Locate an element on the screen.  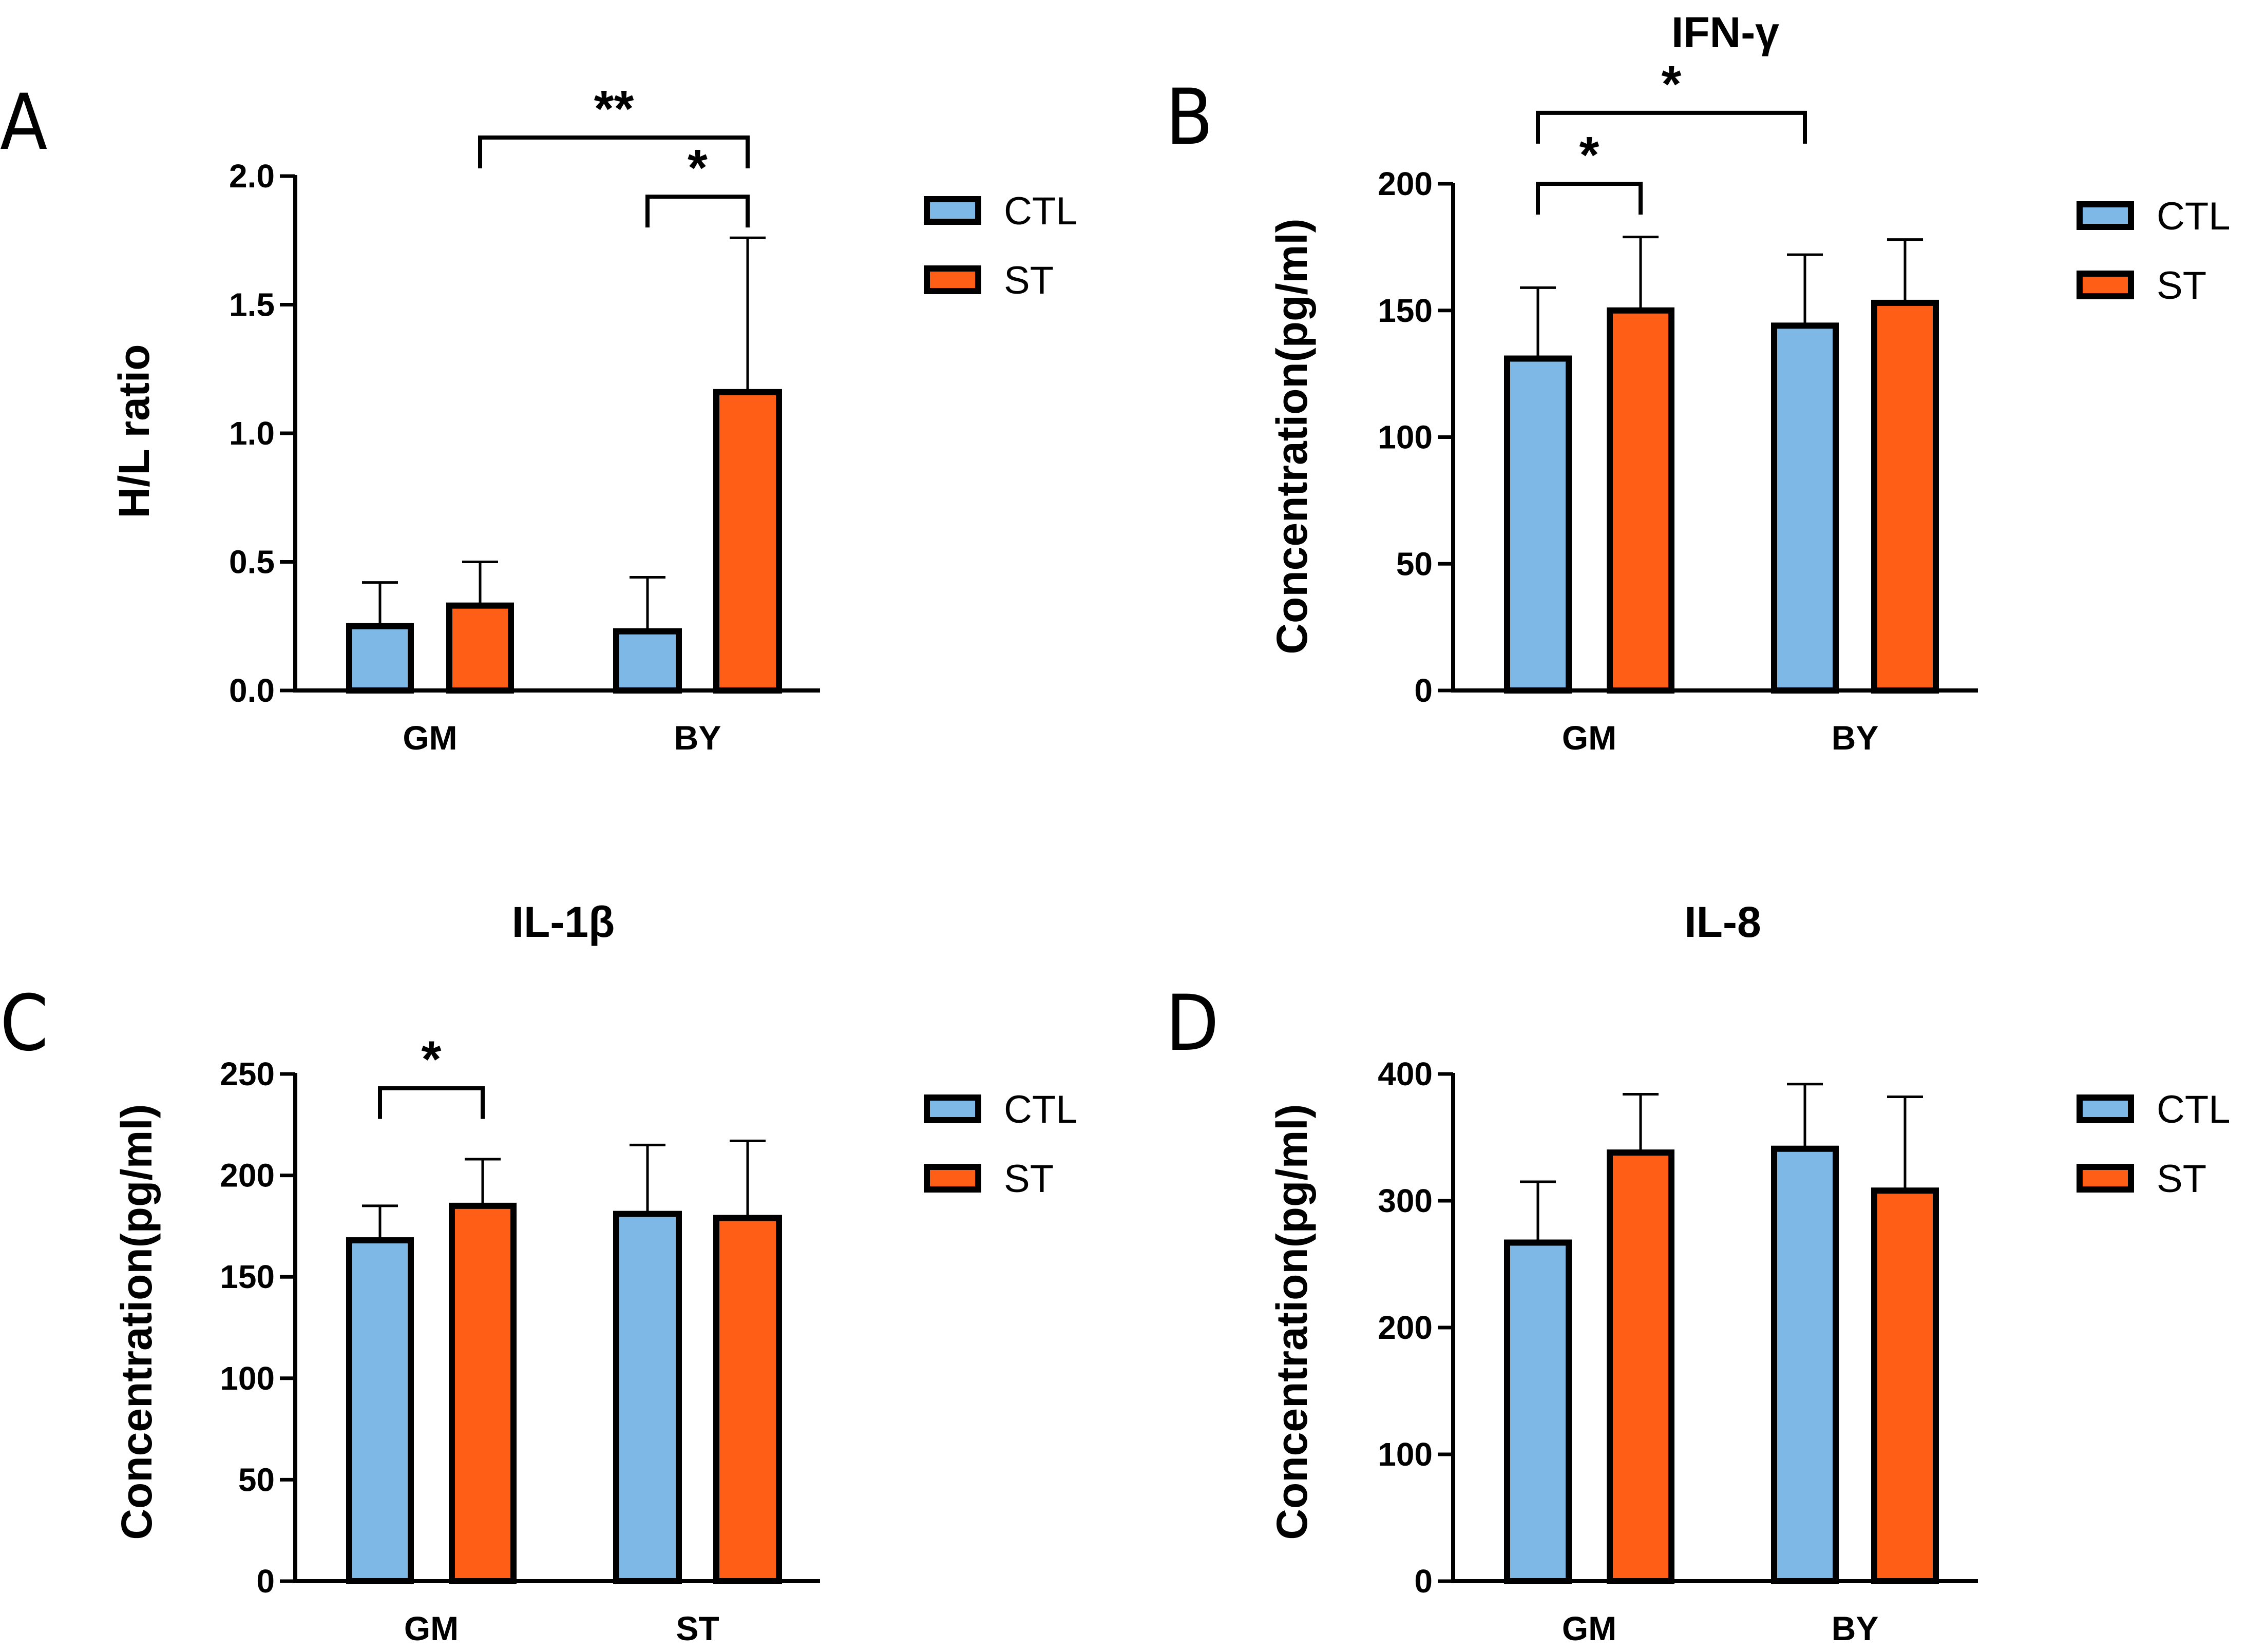
chart-title-b: IFN-γ is located at coordinates (1725, 32).